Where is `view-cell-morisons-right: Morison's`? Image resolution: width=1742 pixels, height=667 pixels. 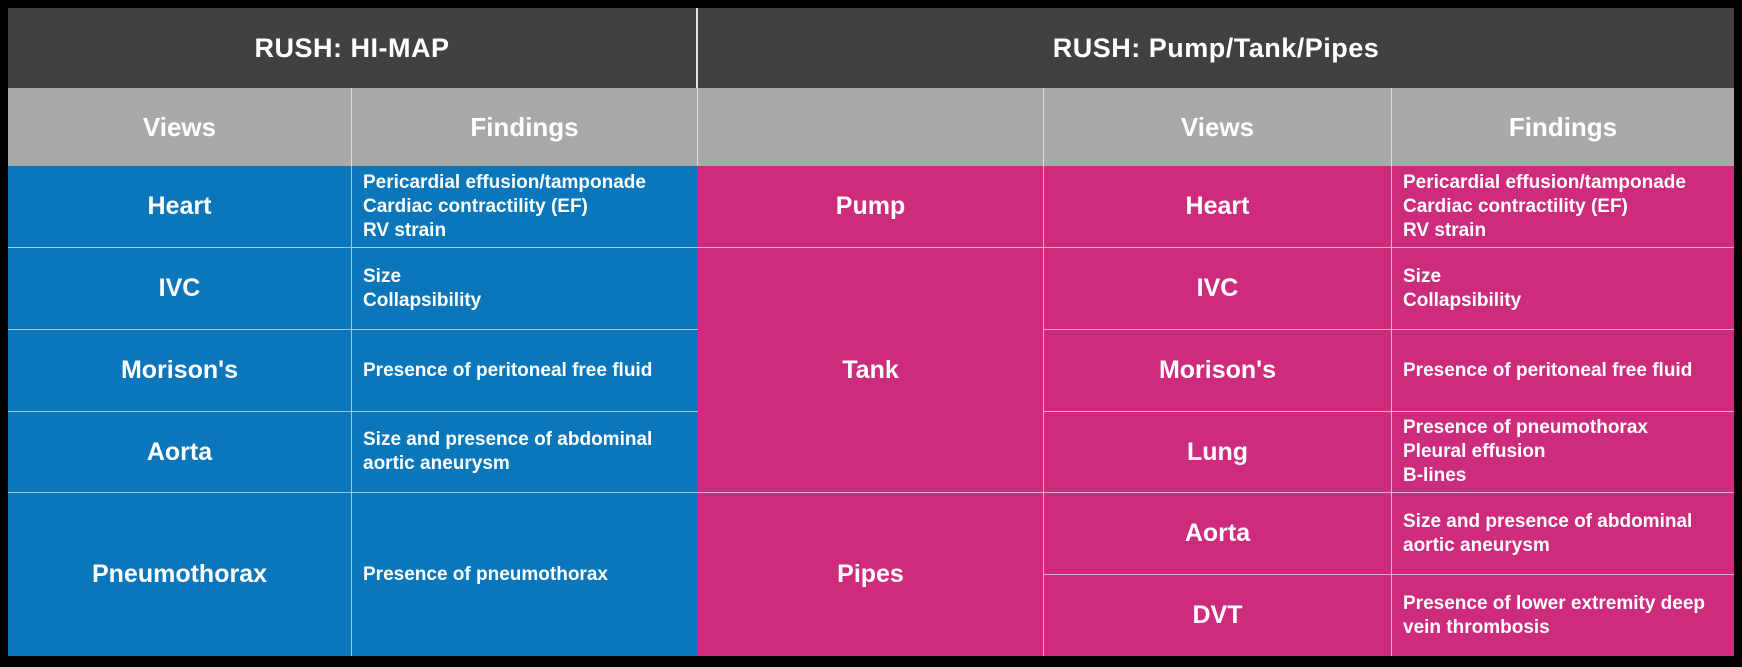 view-cell-morisons-right: Morison's is located at coordinates (1218, 371).